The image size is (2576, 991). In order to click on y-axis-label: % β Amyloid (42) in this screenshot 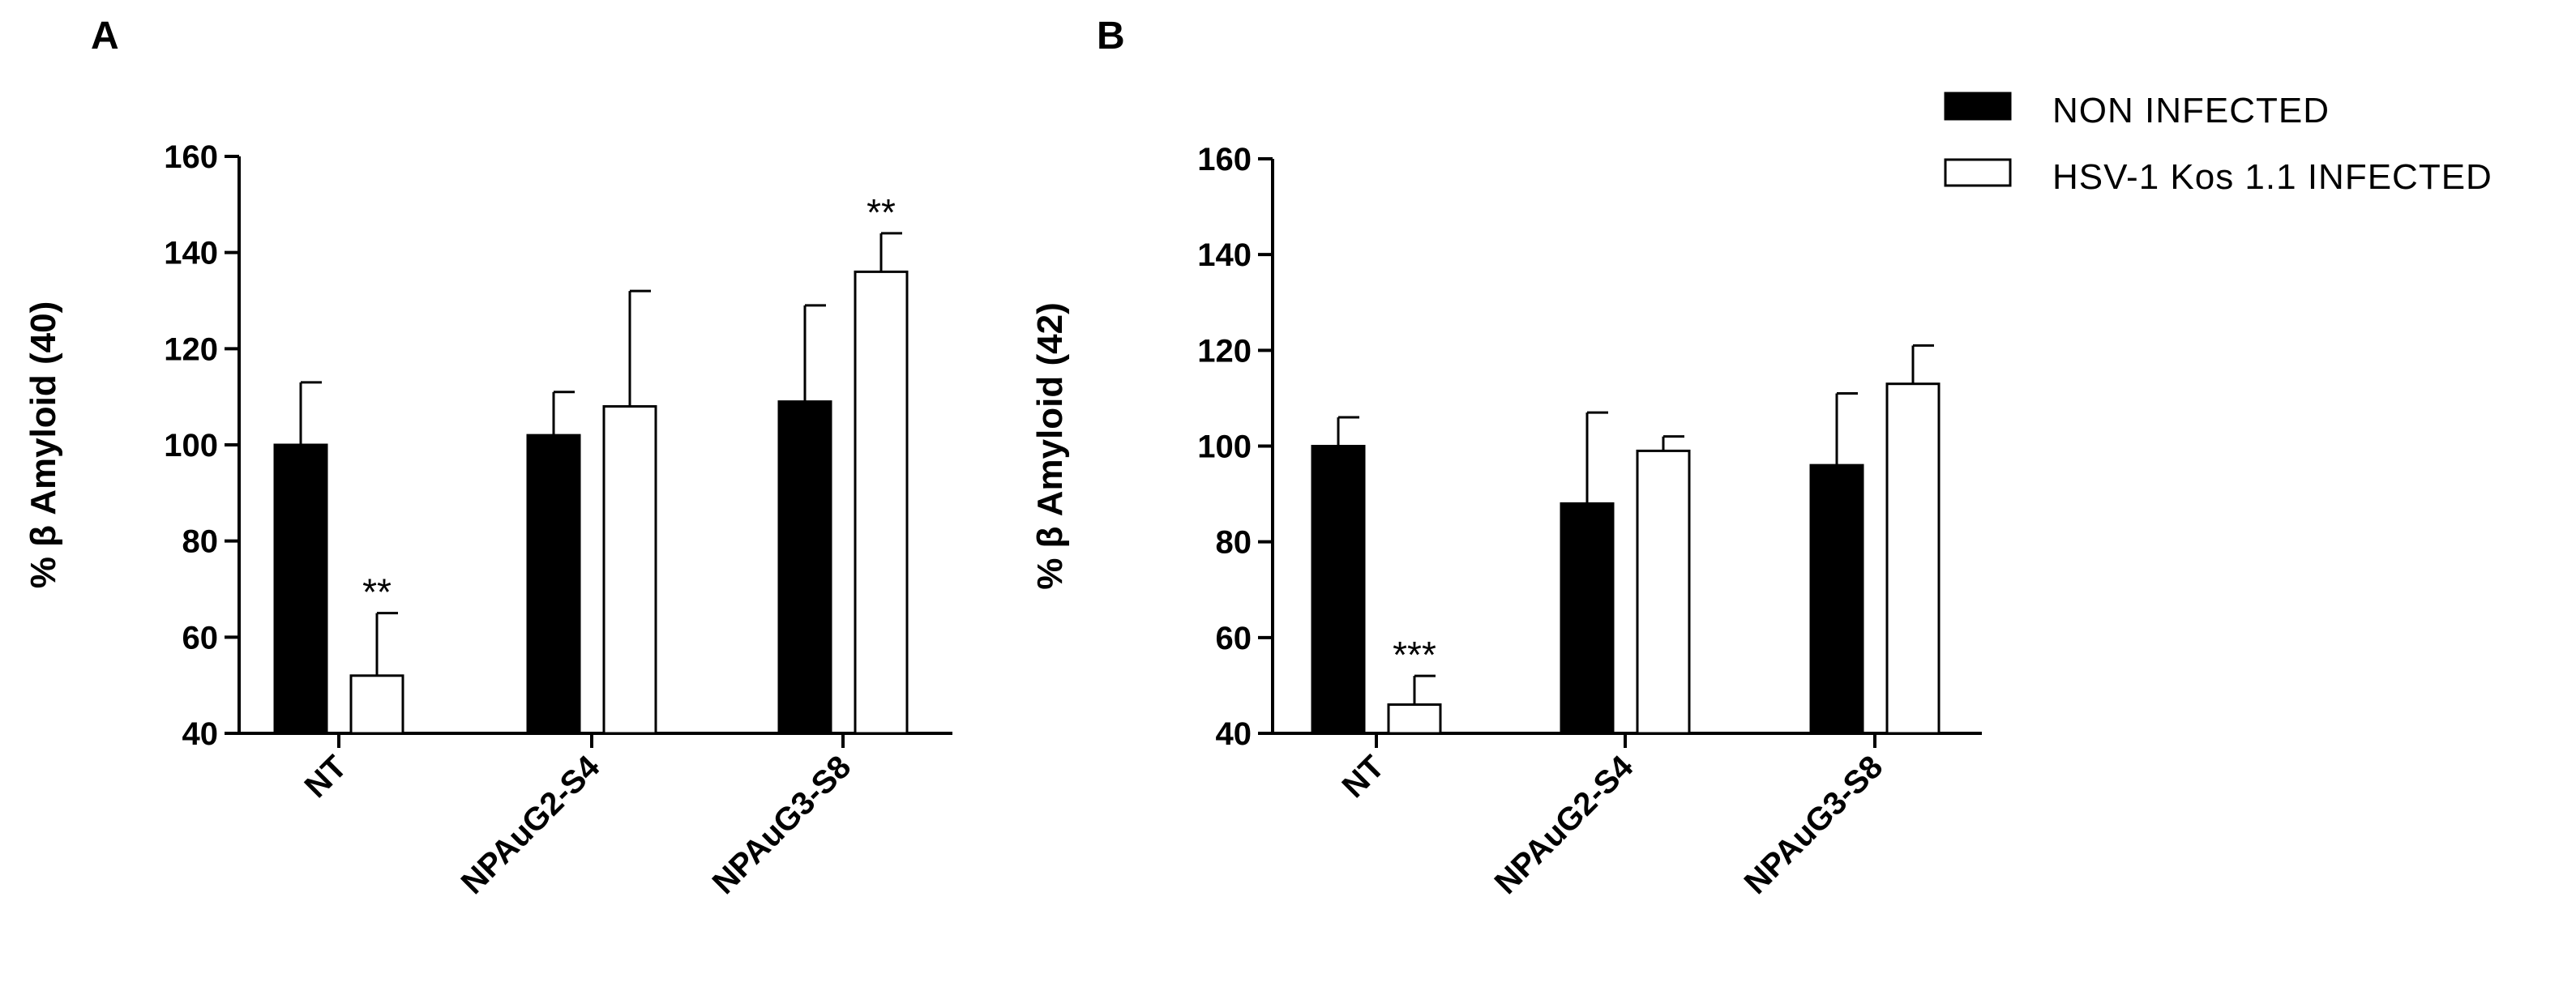, I will do `click(1050, 445)`.